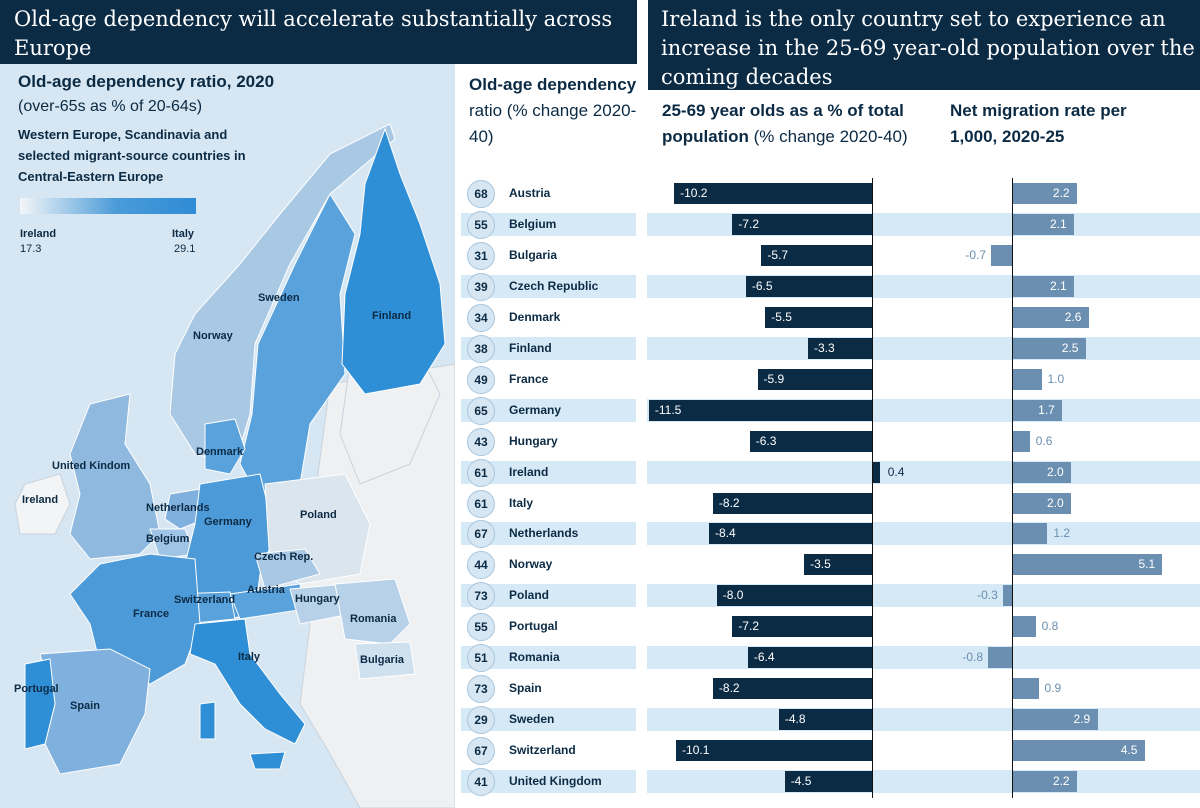  What do you see at coordinates (1038, 123) in the screenshot?
I see `migration-column-header: Net migration rate per 1,000, 2020-25` at bounding box center [1038, 123].